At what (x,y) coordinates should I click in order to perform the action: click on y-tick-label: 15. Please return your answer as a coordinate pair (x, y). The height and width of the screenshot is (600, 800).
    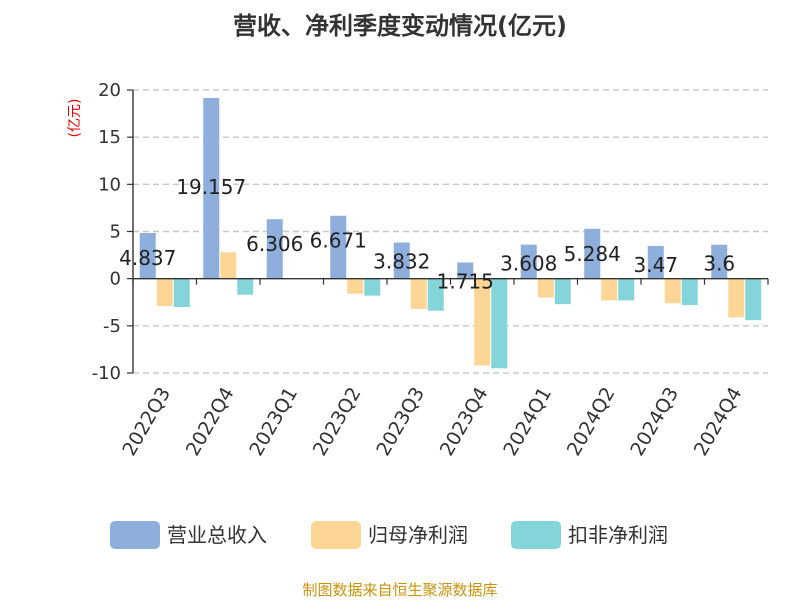
    Looking at the image, I should click on (109, 137).